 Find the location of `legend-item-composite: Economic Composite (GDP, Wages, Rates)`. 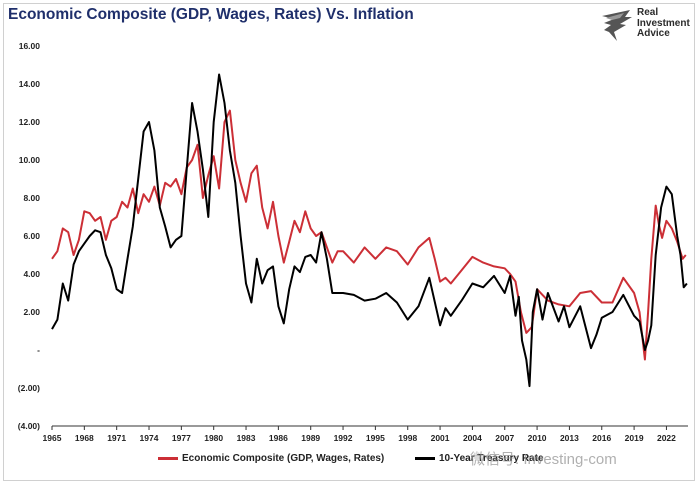

legend-item-composite: Economic Composite (GDP, Wages, Rates) is located at coordinates (271, 458).